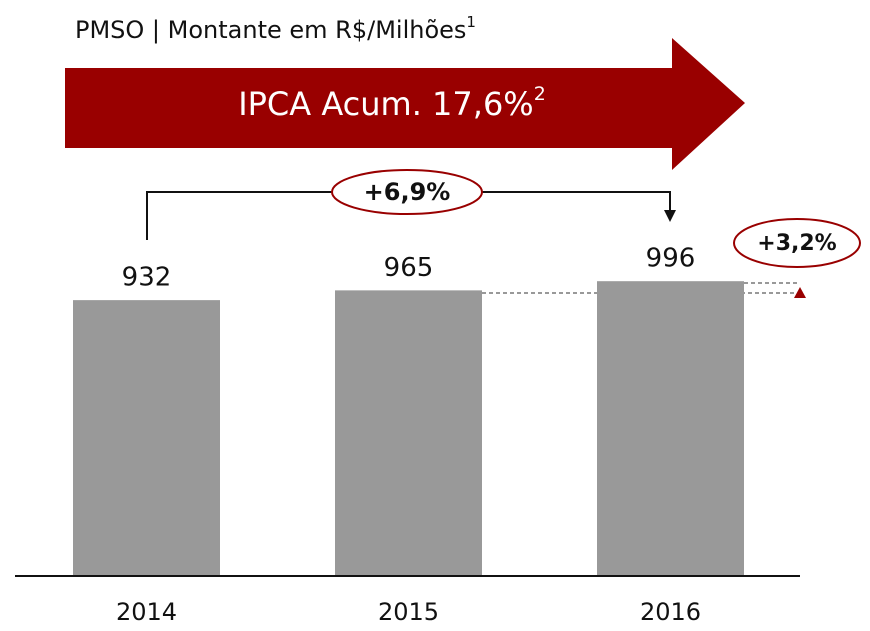  What do you see at coordinates (409, 268) in the screenshot?
I see `value-label: 965` at bounding box center [409, 268].